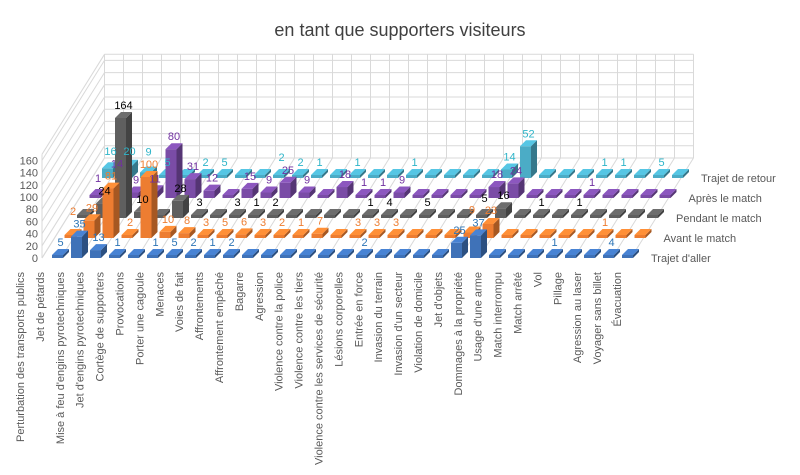 The width and height of the screenshot is (800, 475). I want to click on data-label: 2, so click(300, 163).